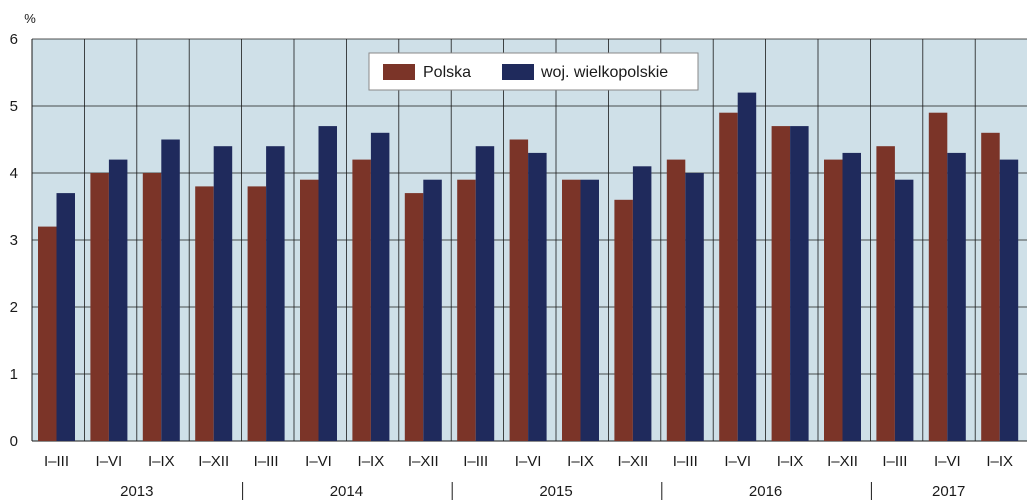 The image size is (1027, 502). Describe the element at coordinates (399, 72) in the screenshot. I see `legend-swatch-polska` at that location.